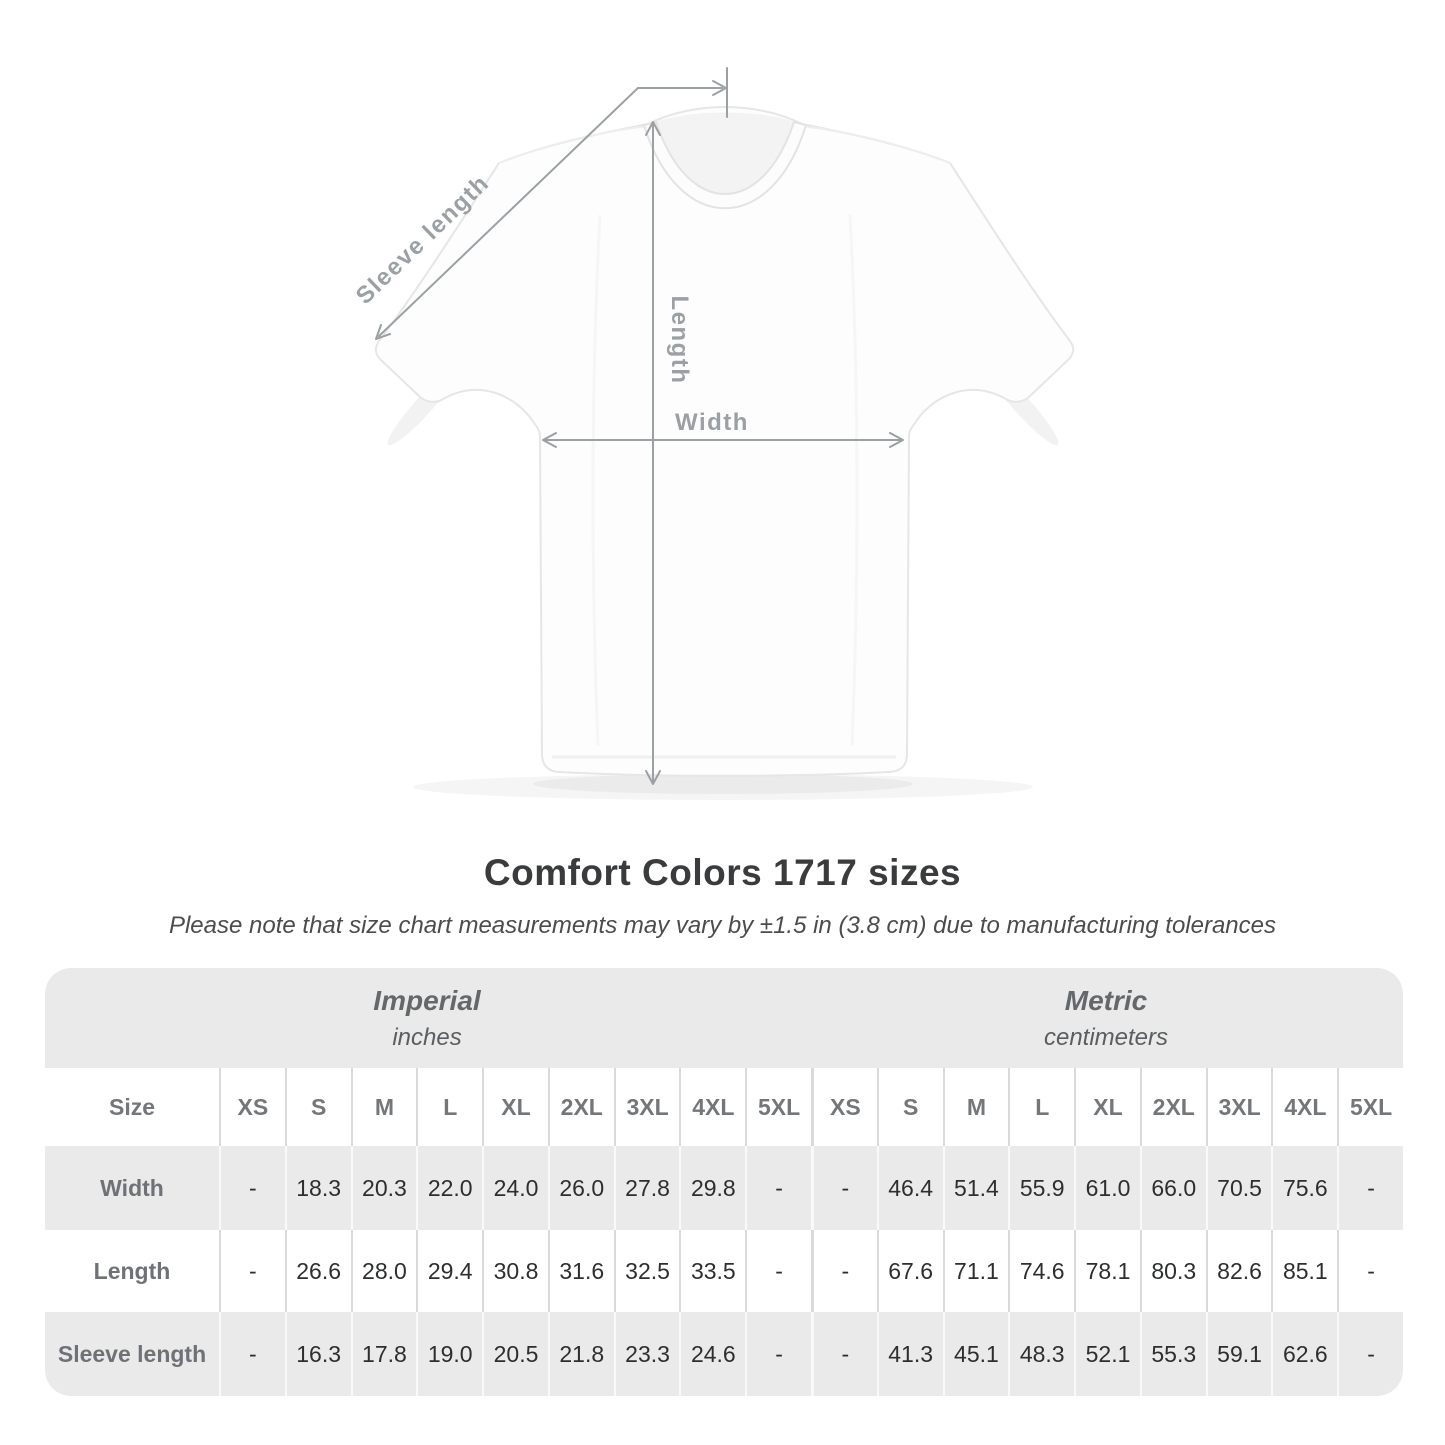  I want to click on size-value-cell: 22.0, so click(449, 1188).